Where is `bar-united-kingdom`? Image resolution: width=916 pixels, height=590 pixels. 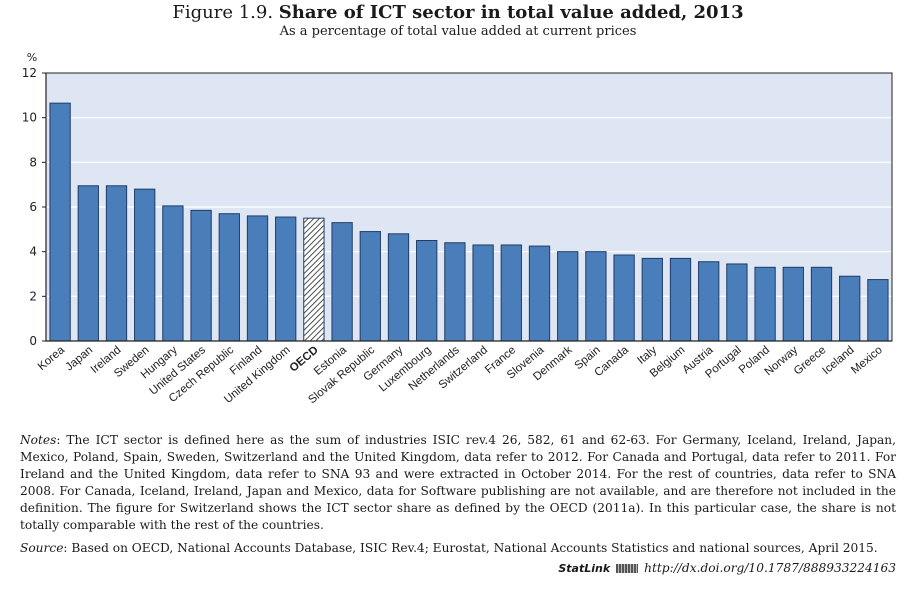 bar-united-kingdom is located at coordinates (286, 279).